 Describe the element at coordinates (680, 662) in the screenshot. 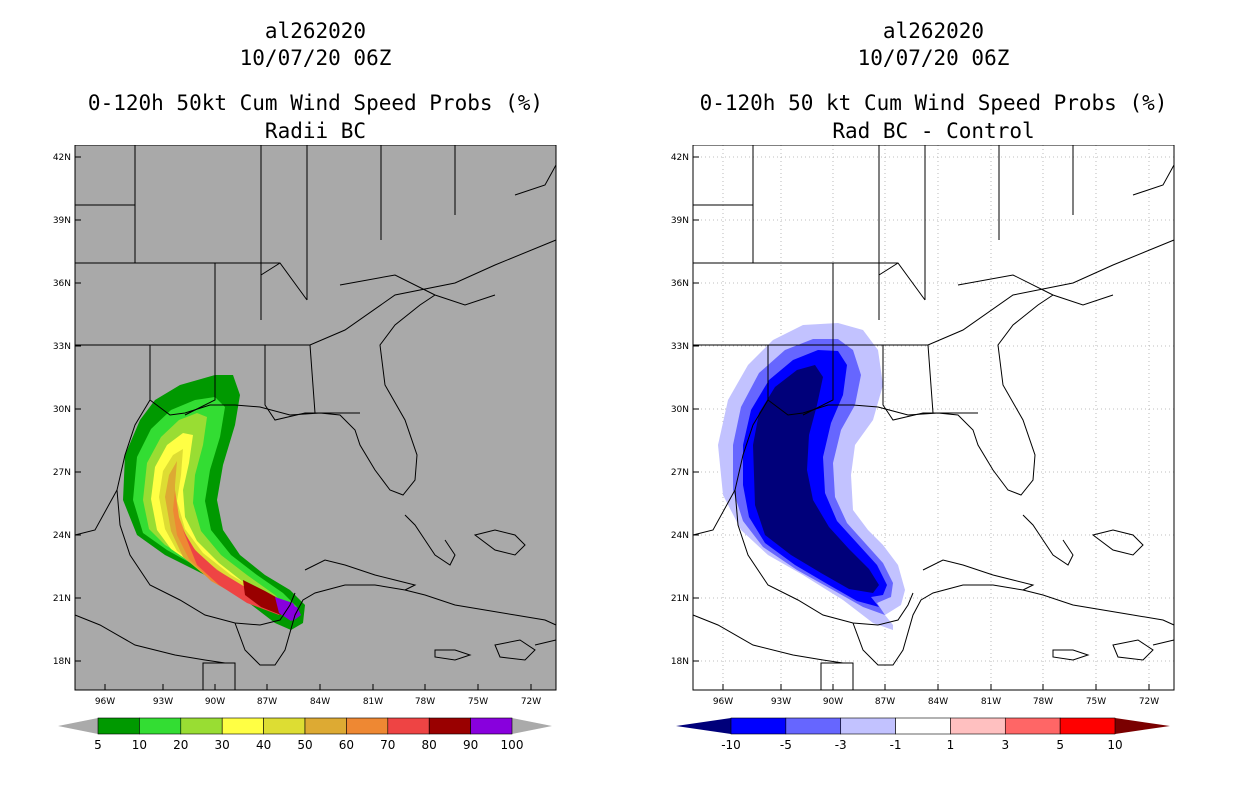

I see `right-lat-label: 18N` at that location.